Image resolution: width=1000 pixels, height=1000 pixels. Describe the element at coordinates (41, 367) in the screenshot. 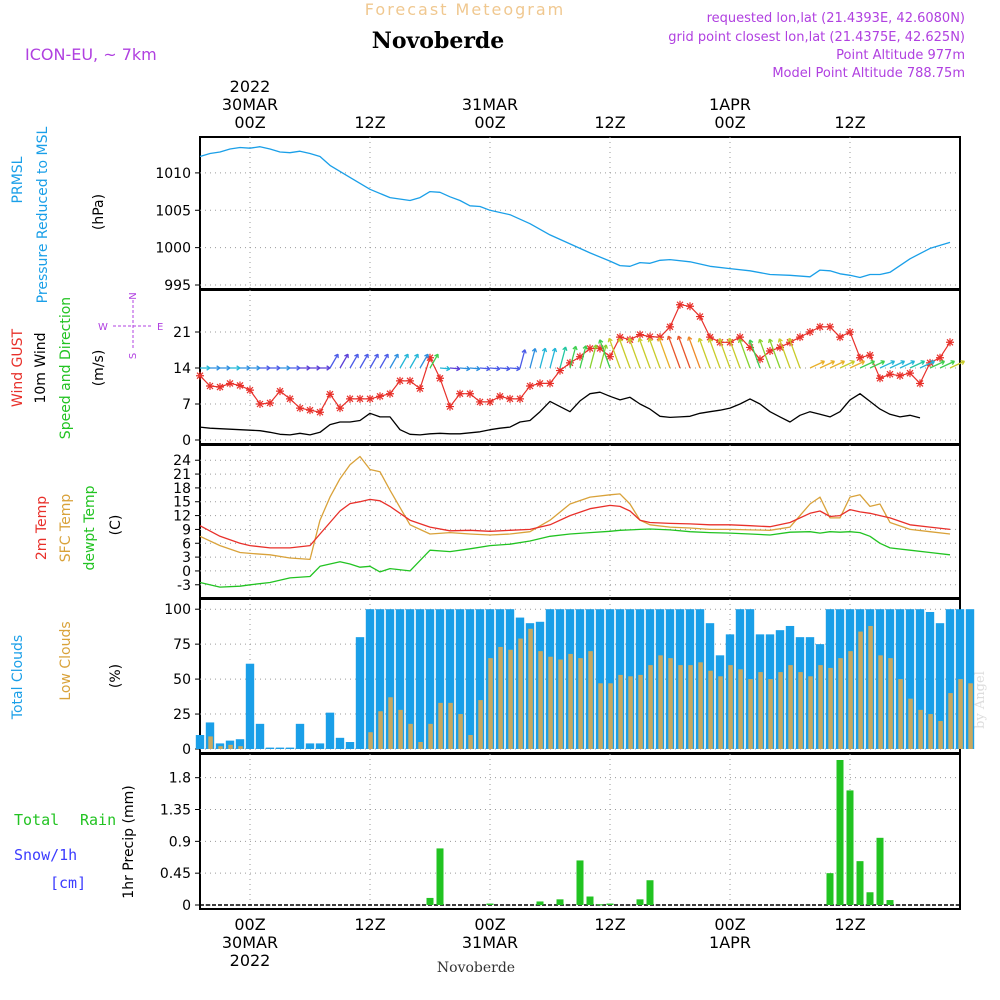

I see `wind-label-b: 10m Wind` at that location.